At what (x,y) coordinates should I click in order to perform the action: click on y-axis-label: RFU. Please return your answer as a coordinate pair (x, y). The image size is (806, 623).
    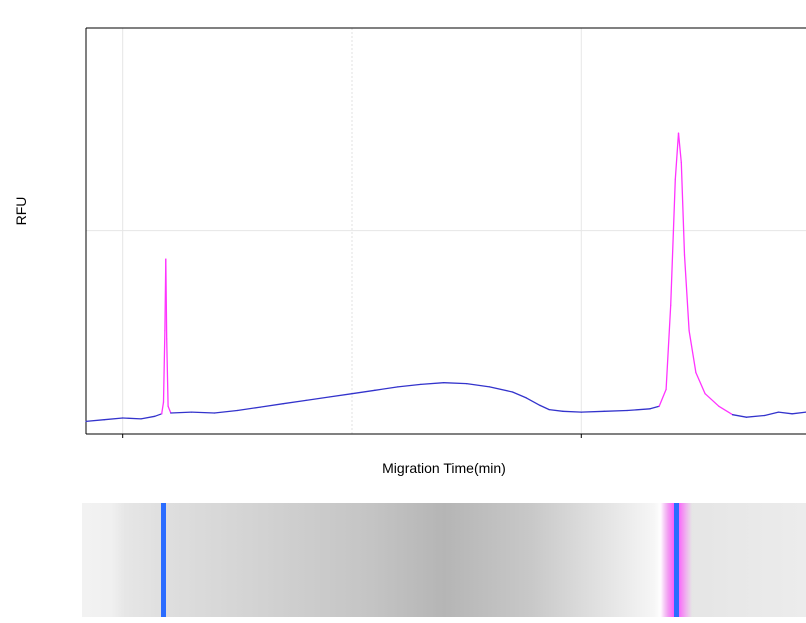
    Looking at the image, I should click on (21, 211).